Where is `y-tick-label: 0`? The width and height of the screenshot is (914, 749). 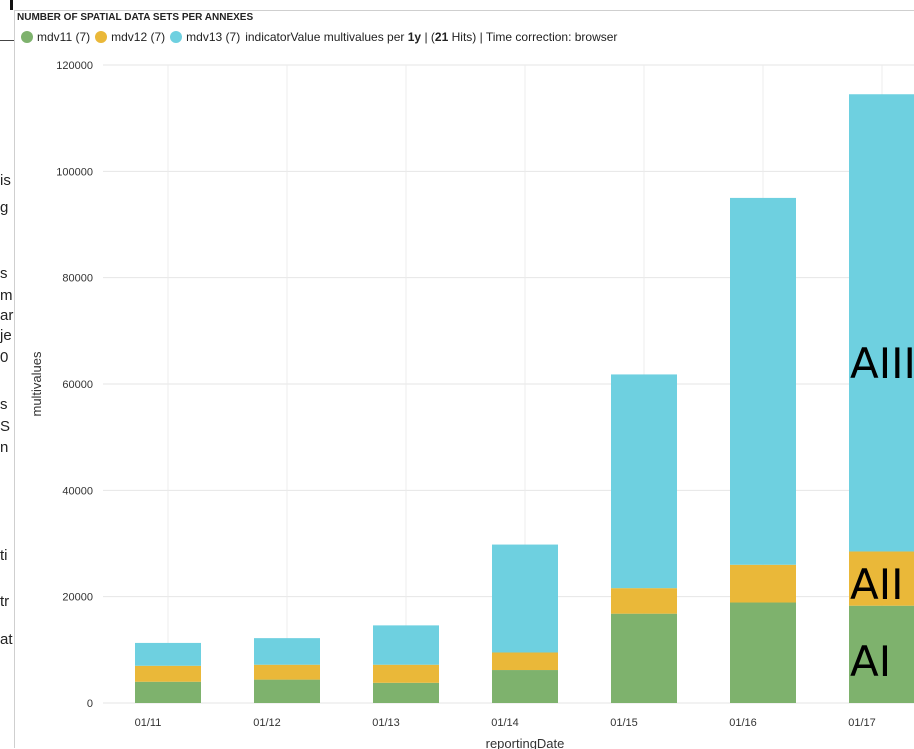 y-tick-label: 0 is located at coordinates (90, 704).